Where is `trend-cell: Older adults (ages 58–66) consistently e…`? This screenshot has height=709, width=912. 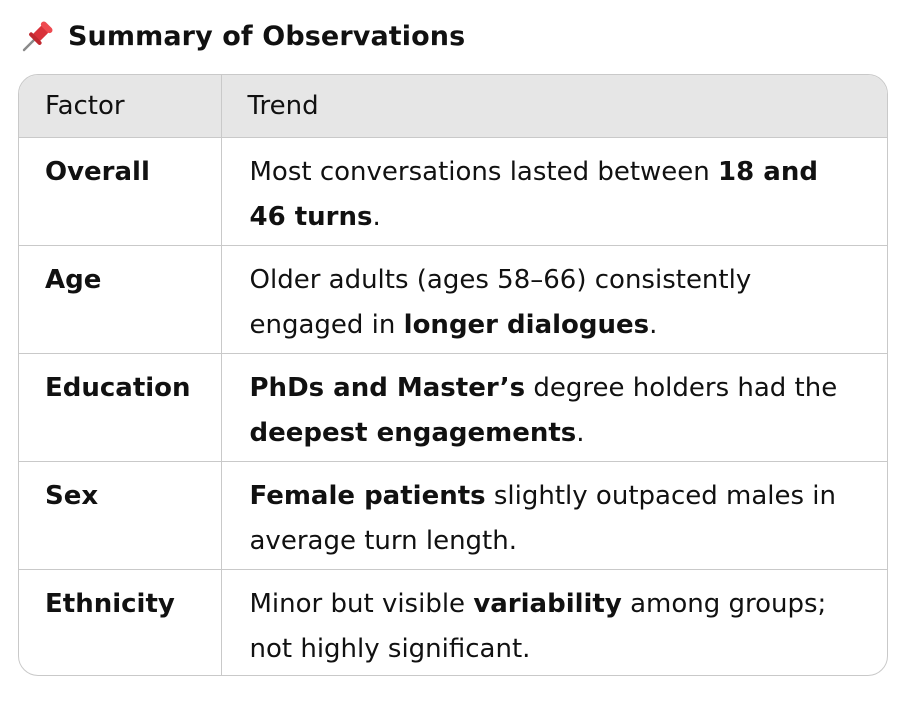
trend-cell: Older adults (ages 58–66) consistently e… is located at coordinates (554, 298).